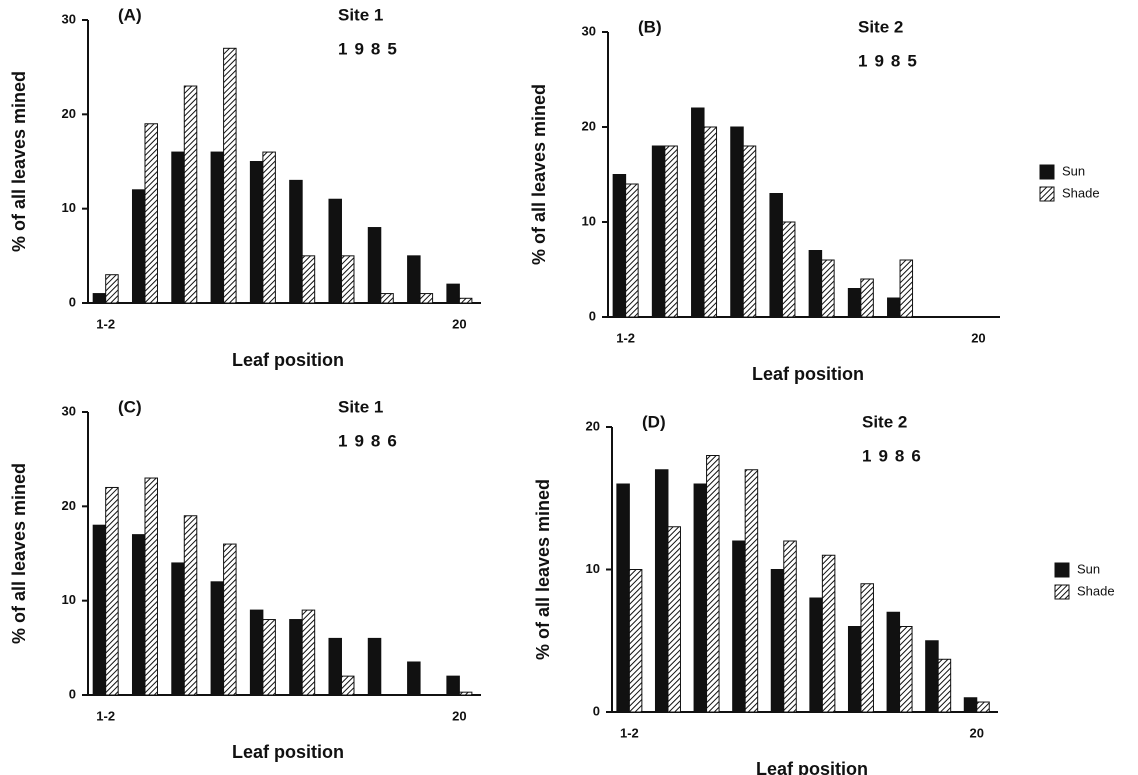  What do you see at coordinates (360, 14) in the screenshot?
I see `site-label: Site 1` at bounding box center [360, 14].